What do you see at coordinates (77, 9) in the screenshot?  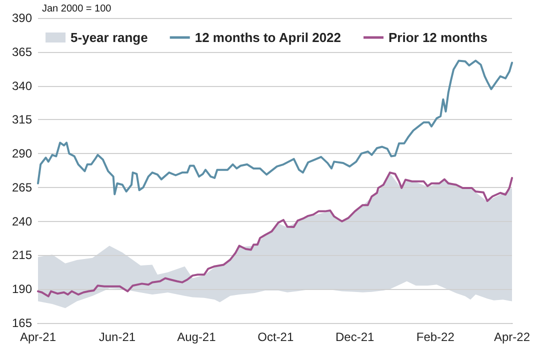 I see `text: Jan 2000 = 100` at bounding box center [77, 9].